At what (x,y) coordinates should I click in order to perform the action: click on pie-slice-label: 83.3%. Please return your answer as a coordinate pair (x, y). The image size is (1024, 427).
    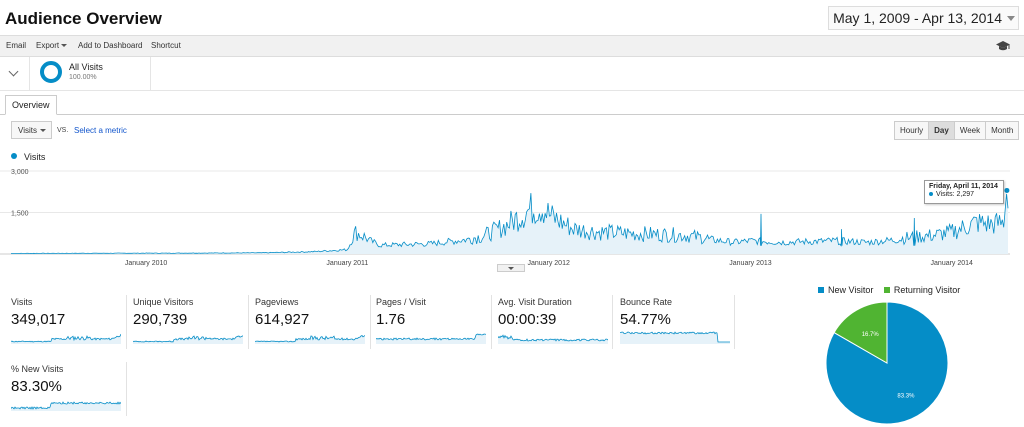
    Looking at the image, I should click on (906, 397).